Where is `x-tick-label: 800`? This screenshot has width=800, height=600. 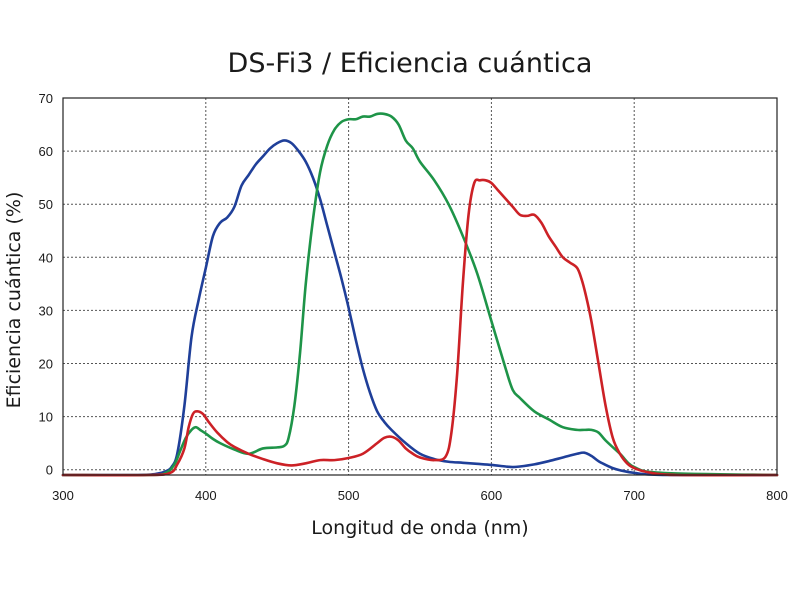
x-tick-label: 800 is located at coordinates (777, 495).